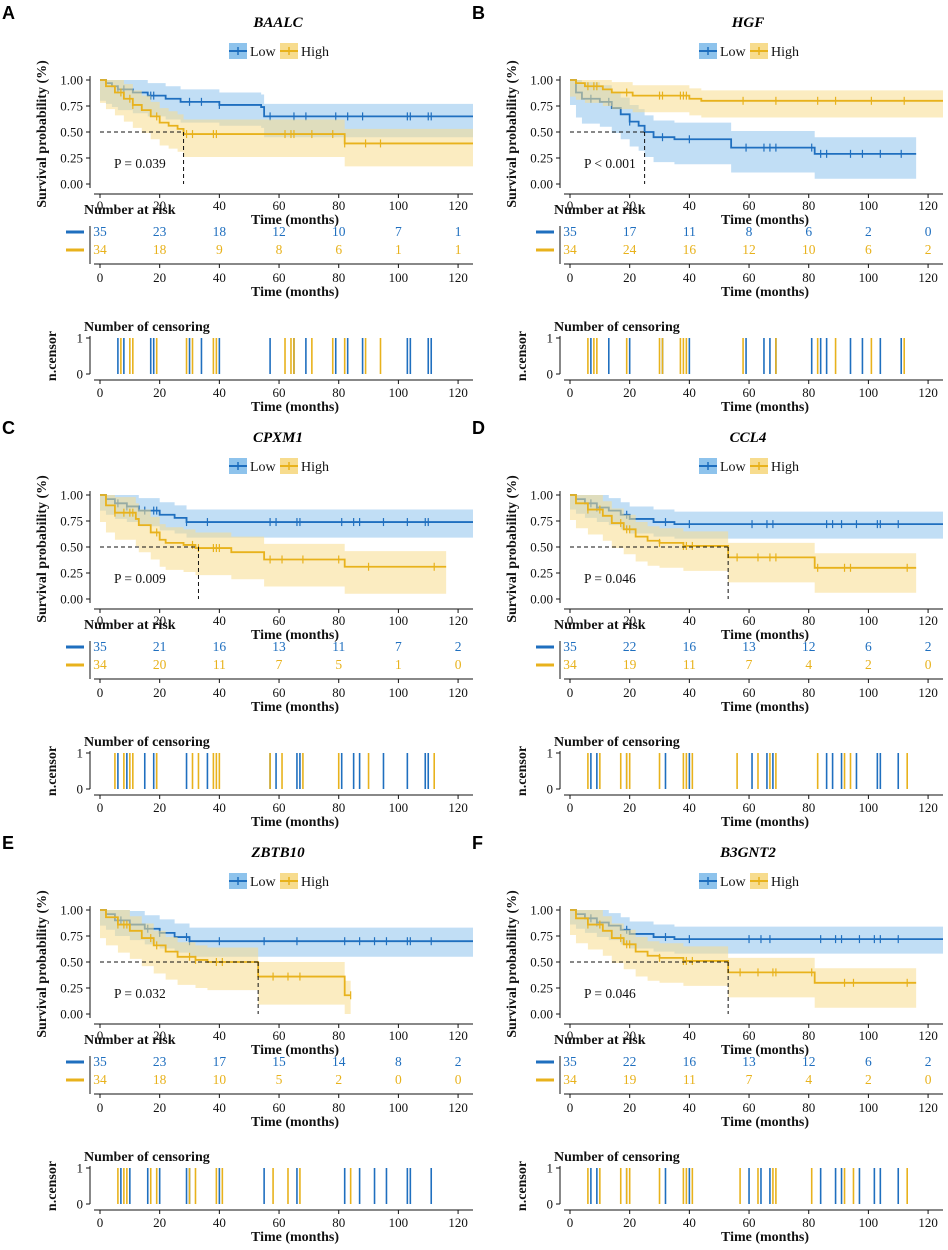 This screenshot has width=948, height=1250. What do you see at coordinates (749, 1061) in the screenshot?
I see `risk-low-count: 13` at bounding box center [749, 1061].